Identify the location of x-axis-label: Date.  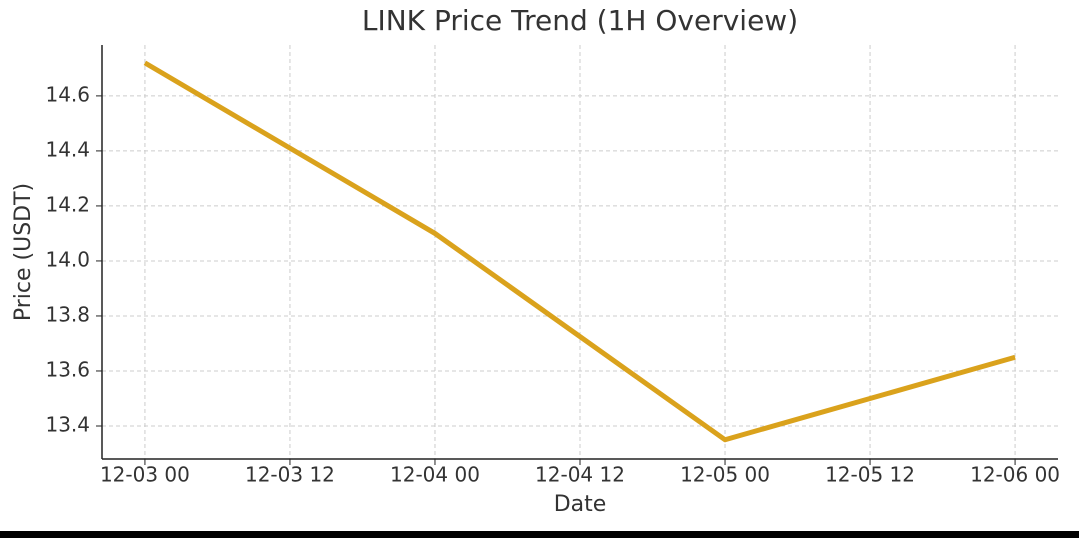
(580, 504).